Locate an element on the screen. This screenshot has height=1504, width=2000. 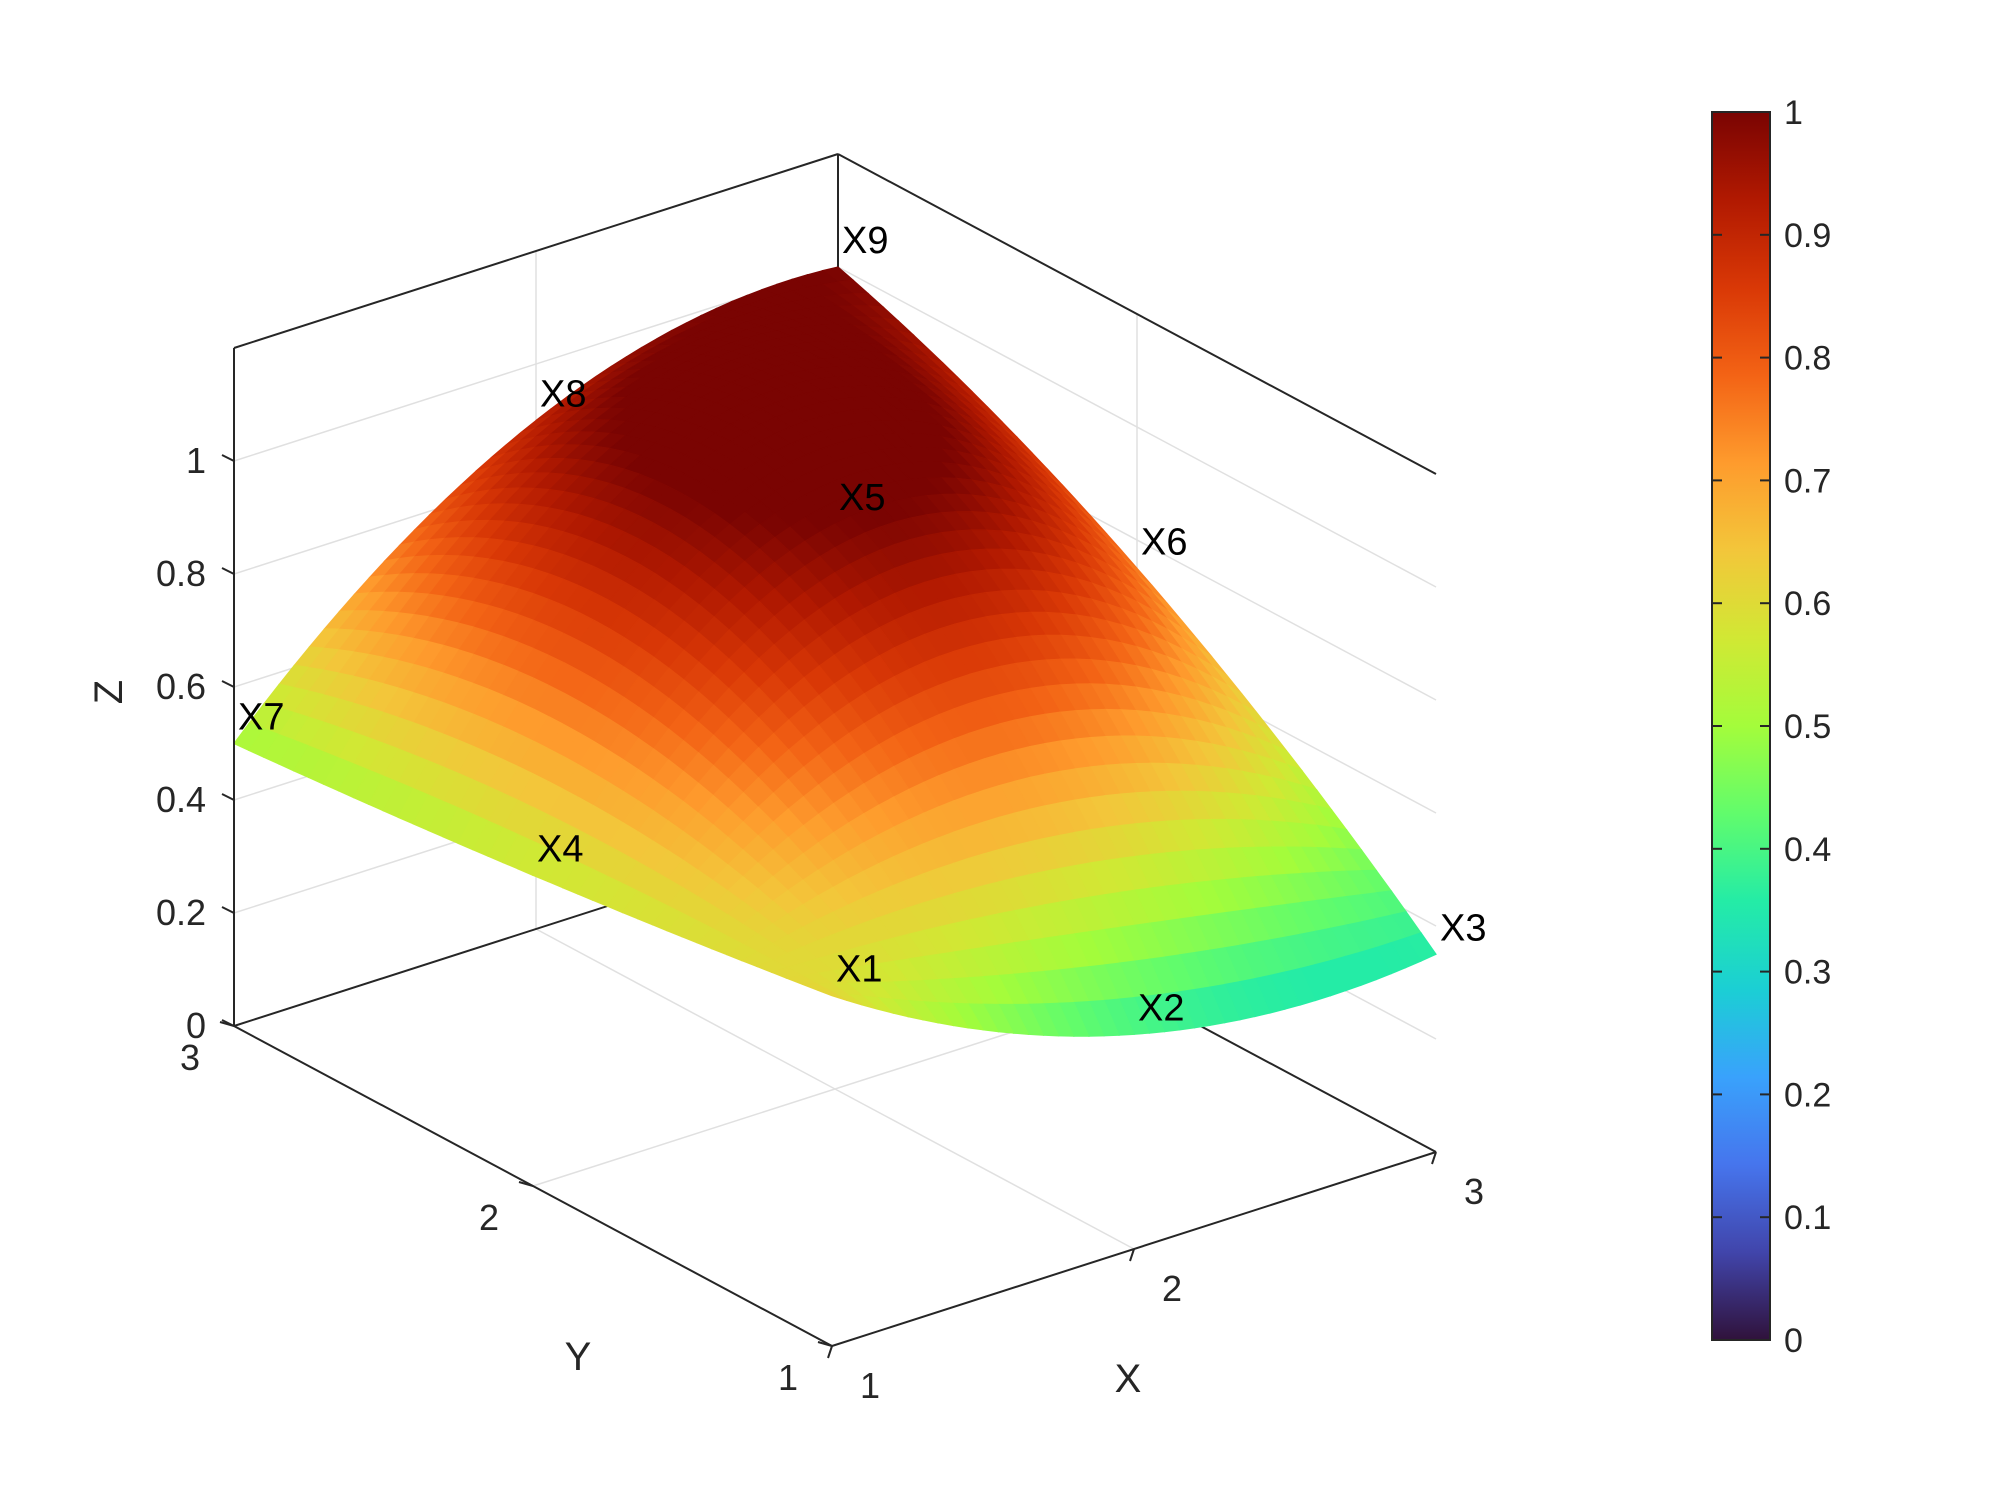
y-tick-label: 1 is located at coordinates (788, 1377).